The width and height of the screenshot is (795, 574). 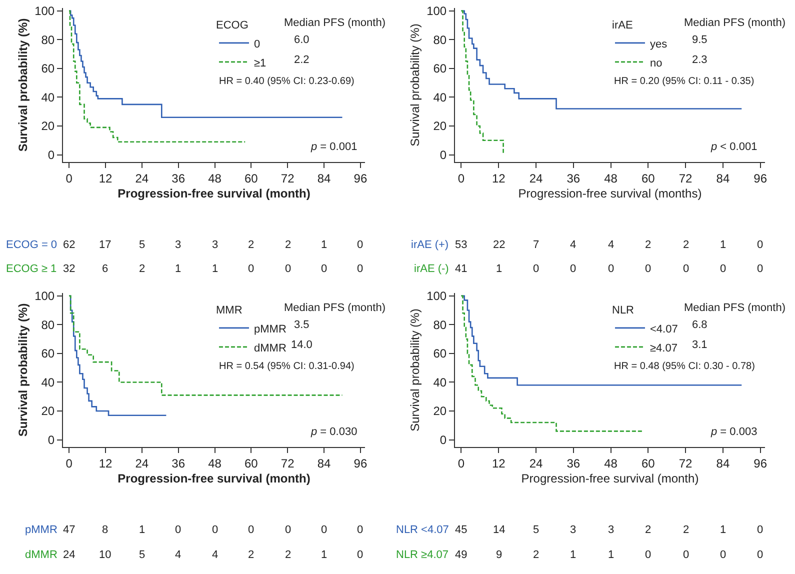 I want to click on legend-label: ≥1, so click(x=260, y=63).